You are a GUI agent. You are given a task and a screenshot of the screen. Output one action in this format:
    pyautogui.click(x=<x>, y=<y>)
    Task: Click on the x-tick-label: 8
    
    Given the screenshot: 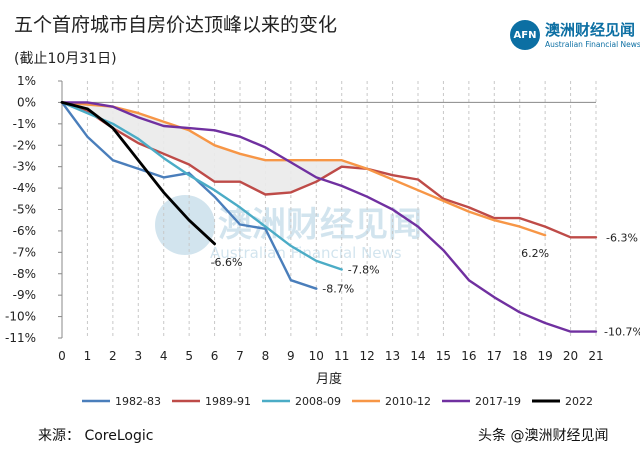 What is the action you would take?
    pyautogui.click(x=266, y=356)
    